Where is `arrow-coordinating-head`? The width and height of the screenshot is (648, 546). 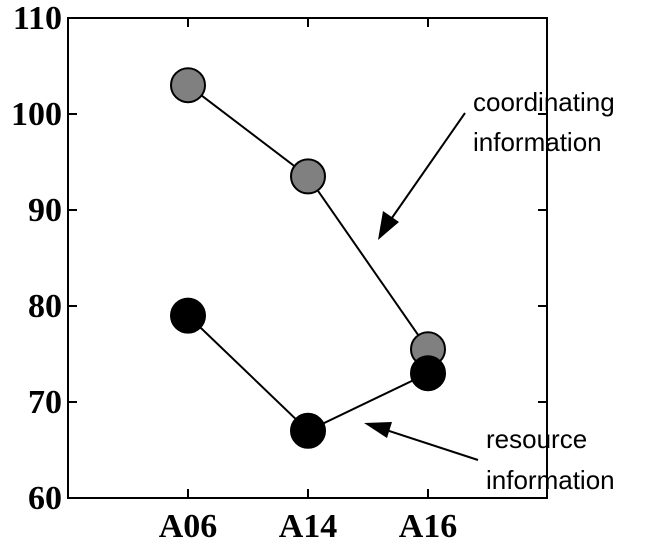 arrow-coordinating-head is located at coordinates (388, 225).